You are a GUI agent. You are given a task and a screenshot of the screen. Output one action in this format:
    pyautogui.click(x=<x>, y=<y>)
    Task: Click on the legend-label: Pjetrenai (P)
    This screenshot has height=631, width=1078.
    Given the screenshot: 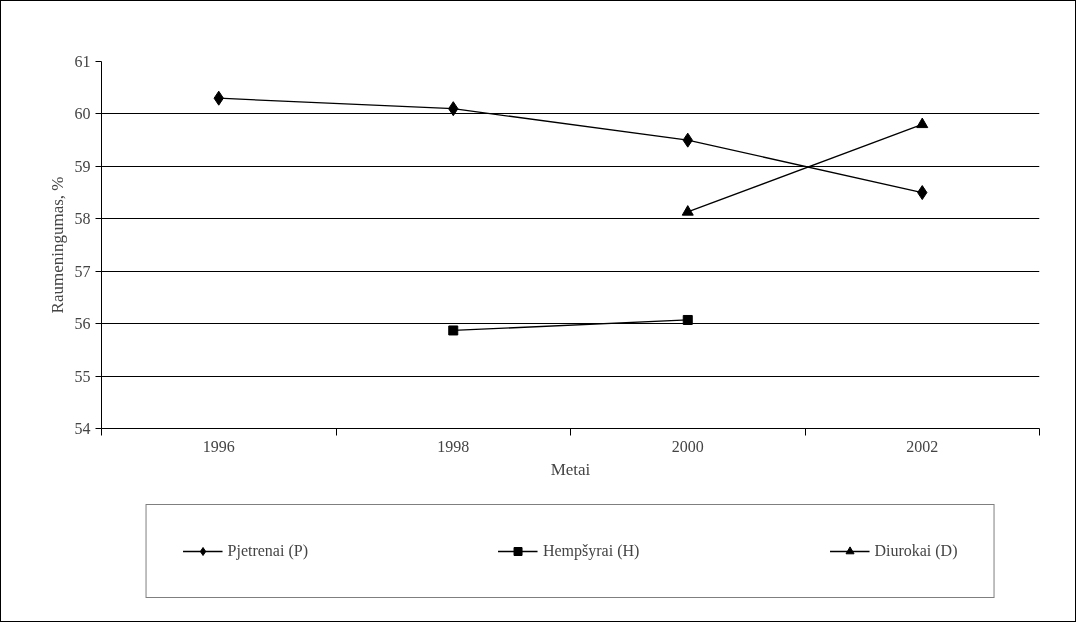 What is the action you would take?
    pyautogui.click(x=267, y=551)
    